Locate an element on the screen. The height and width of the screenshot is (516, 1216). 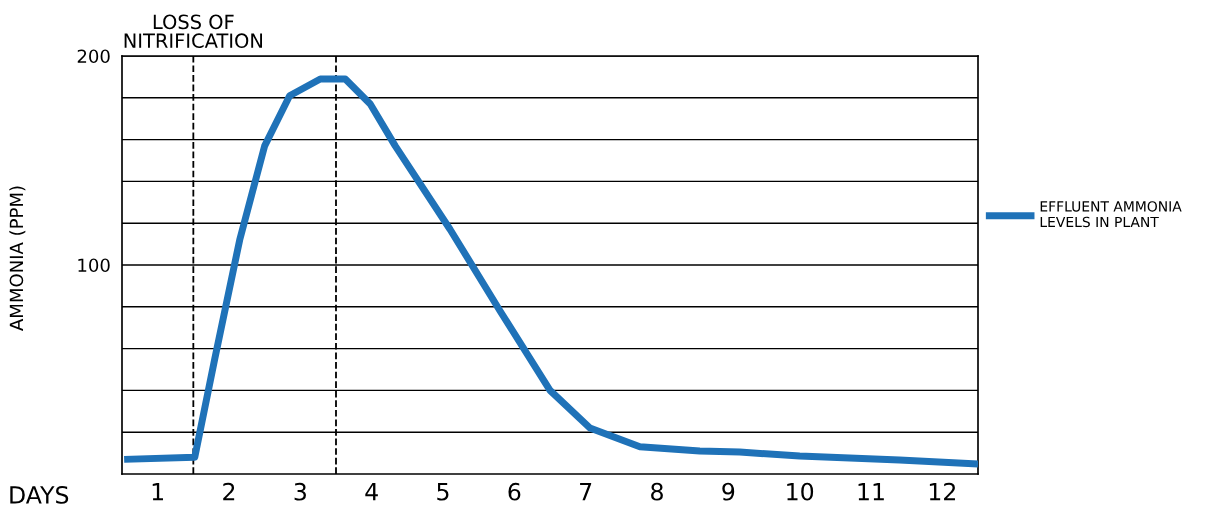
legend-label: EFFLUENT AMMONIA LEVELS IN PLANT is located at coordinates (1111, 214).